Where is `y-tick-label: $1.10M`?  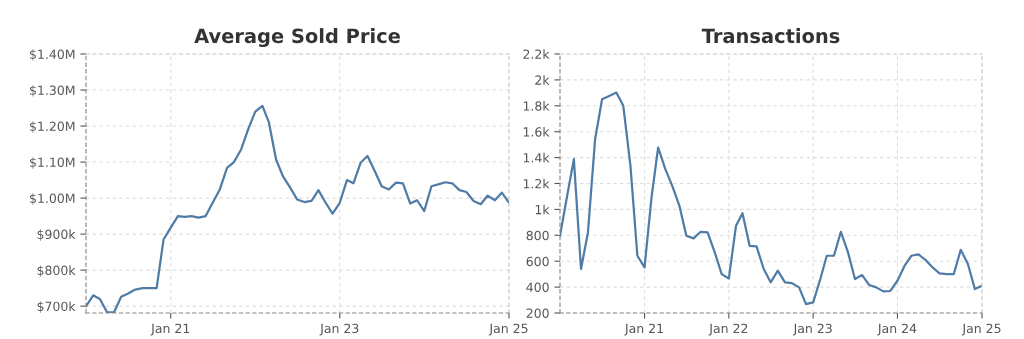
y-tick-label: $1.10M is located at coordinates (52, 163).